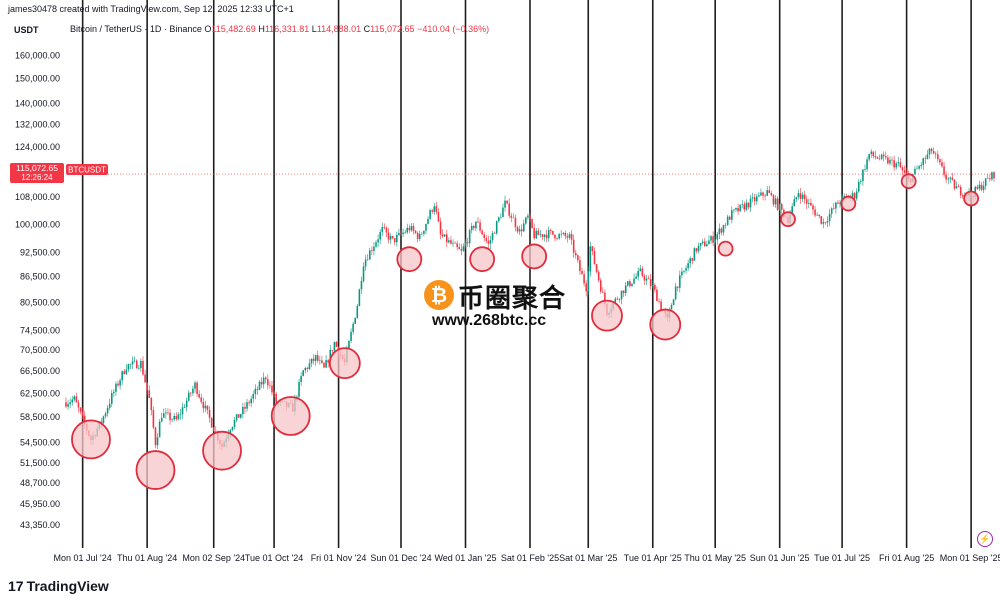 Image resolution: width=1000 pixels, height=607 pixels. What do you see at coordinates (40, 417) in the screenshot?
I see `y-tick-label: 58,500.00` at bounding box center [40, 417].